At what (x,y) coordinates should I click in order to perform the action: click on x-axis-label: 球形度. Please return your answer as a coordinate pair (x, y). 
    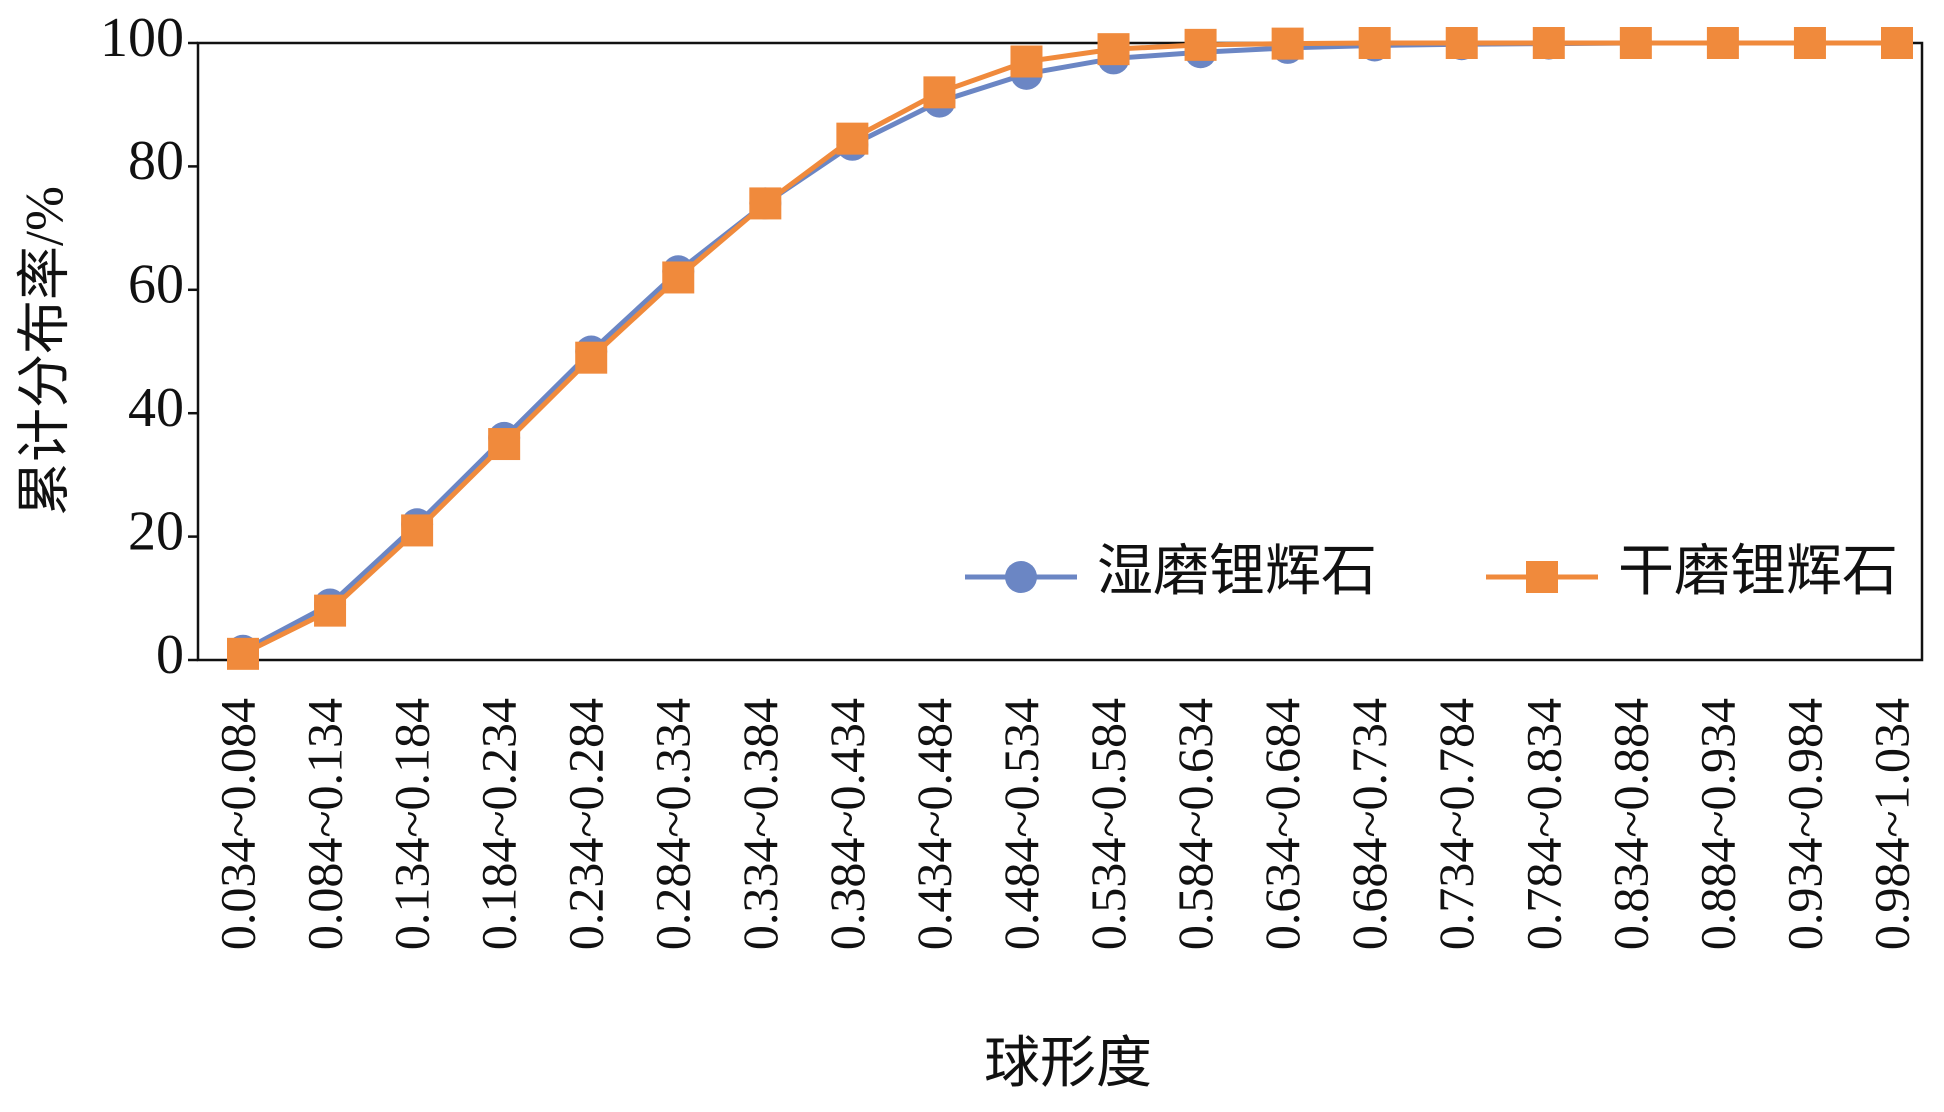
    Looking at the image, I should click on (1068, 1064).